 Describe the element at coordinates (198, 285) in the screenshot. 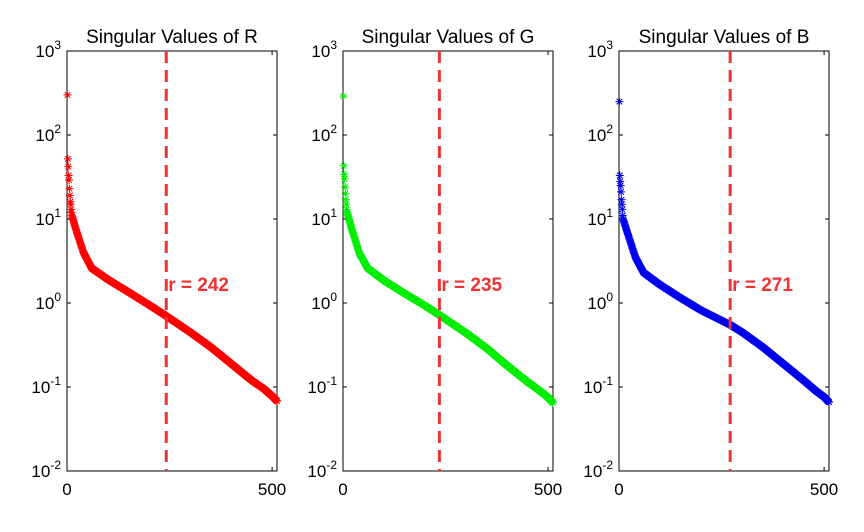

I see `rank-label: r = 242` at that location.